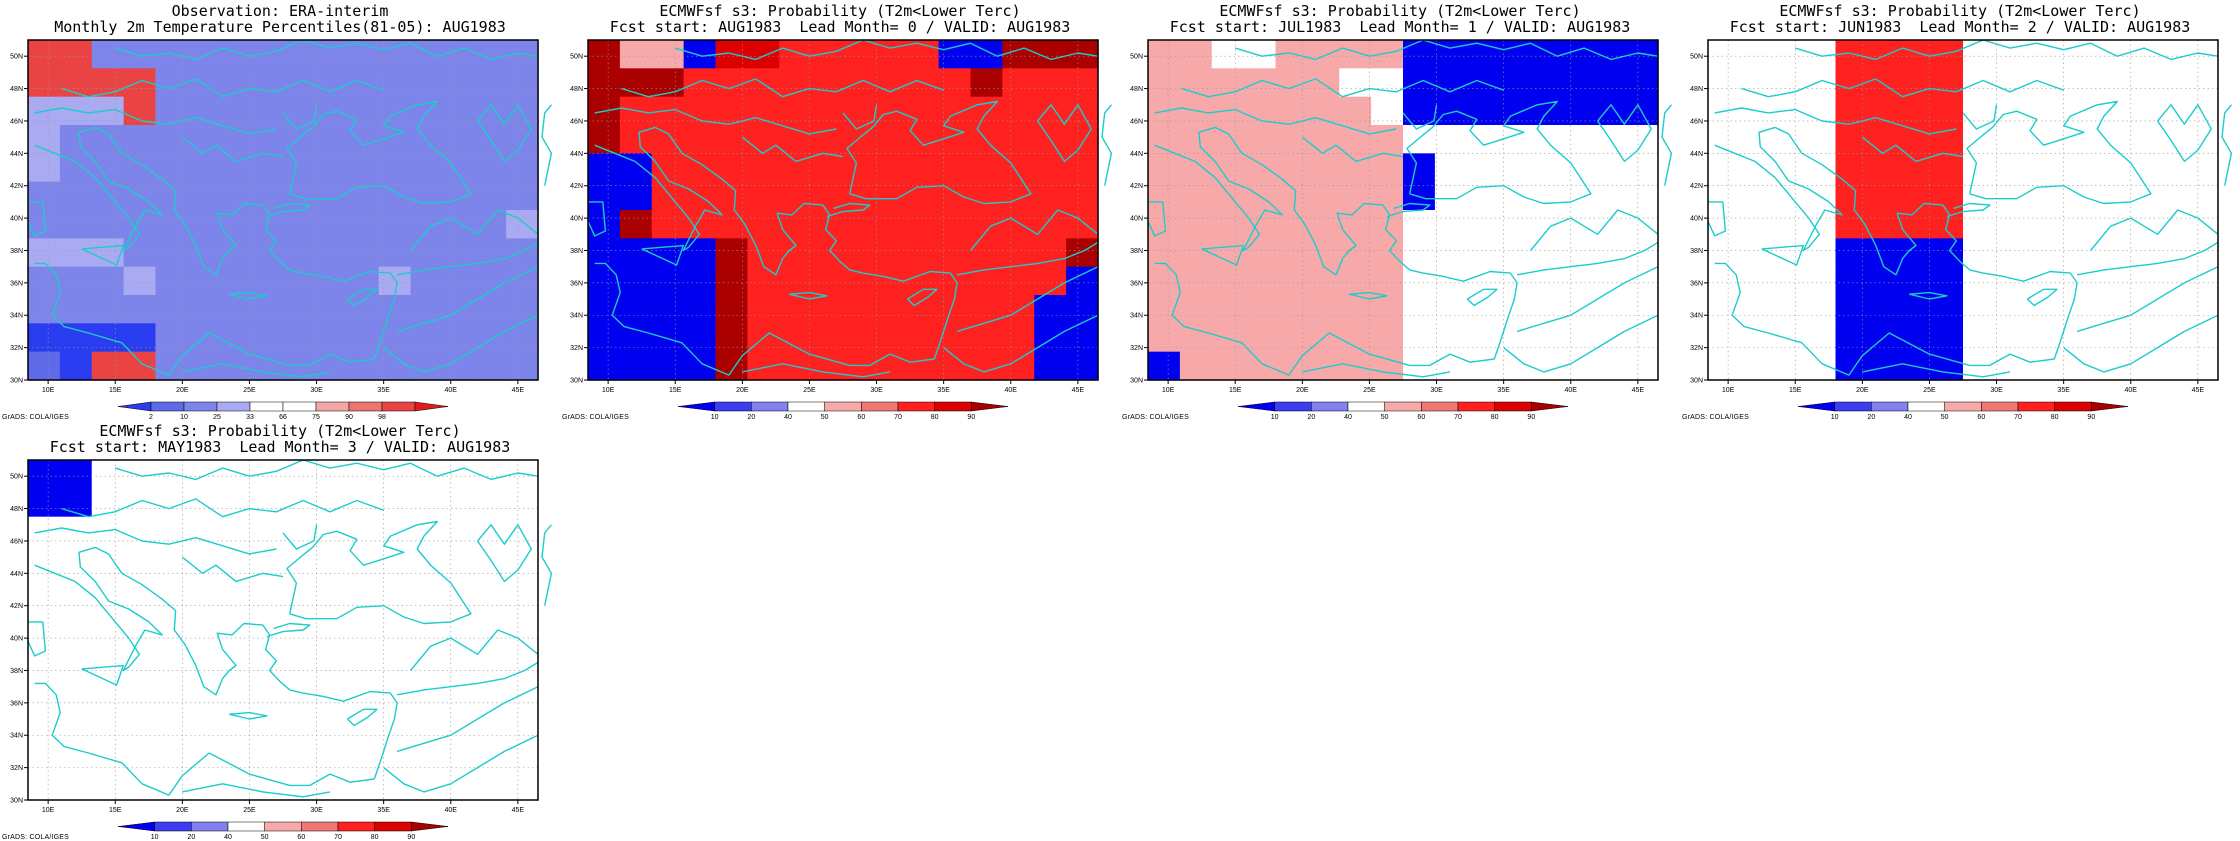 The width and height of the screenshot is (2240, 841). What do you see at coordinates (301, 837) in the screenshot?
I see `colorbar-label: 60` at bounding box center [301, 837].